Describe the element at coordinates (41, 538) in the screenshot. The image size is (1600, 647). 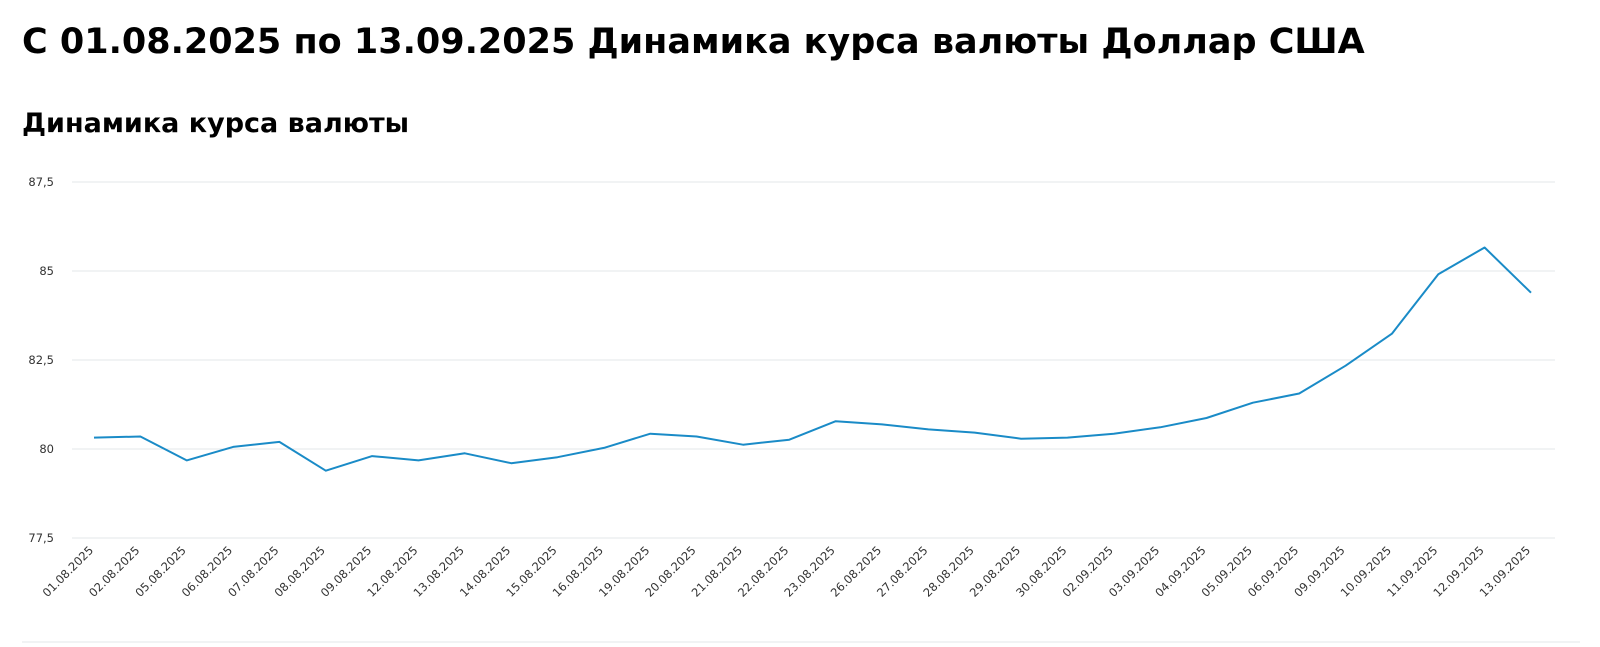
I see `y-tick-label: 77,5` at that location.